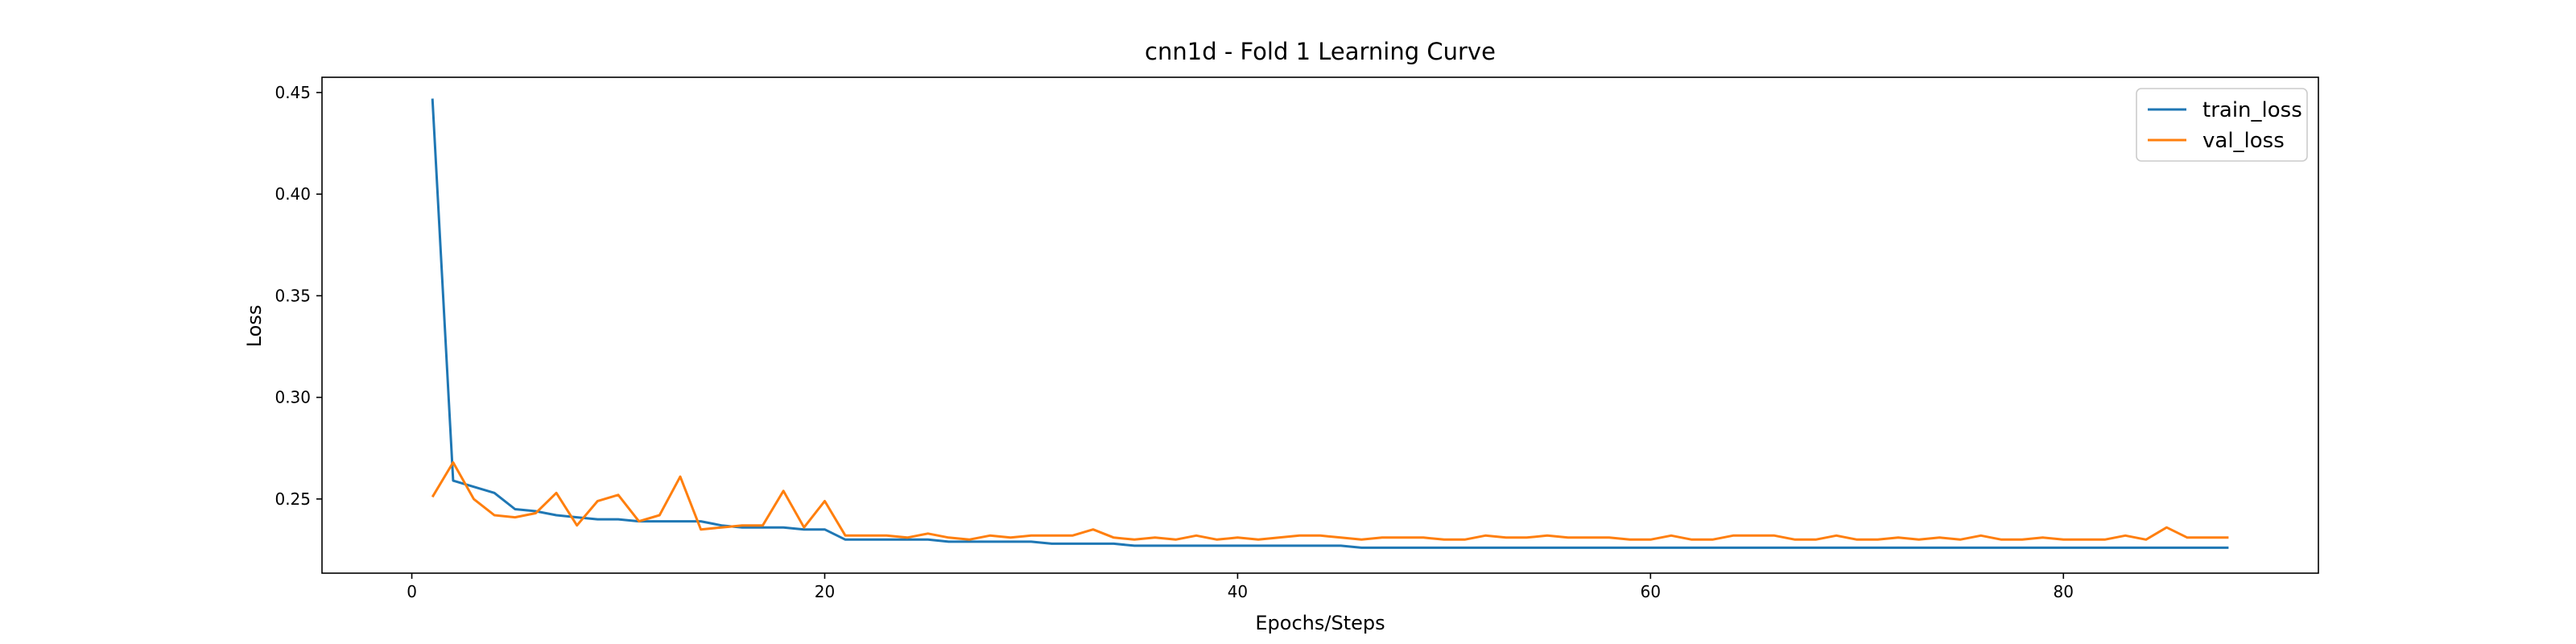 This screenshot has height=644, width=2576. I want to click on legend-entry-label: train_loss, so click(2252, 110).